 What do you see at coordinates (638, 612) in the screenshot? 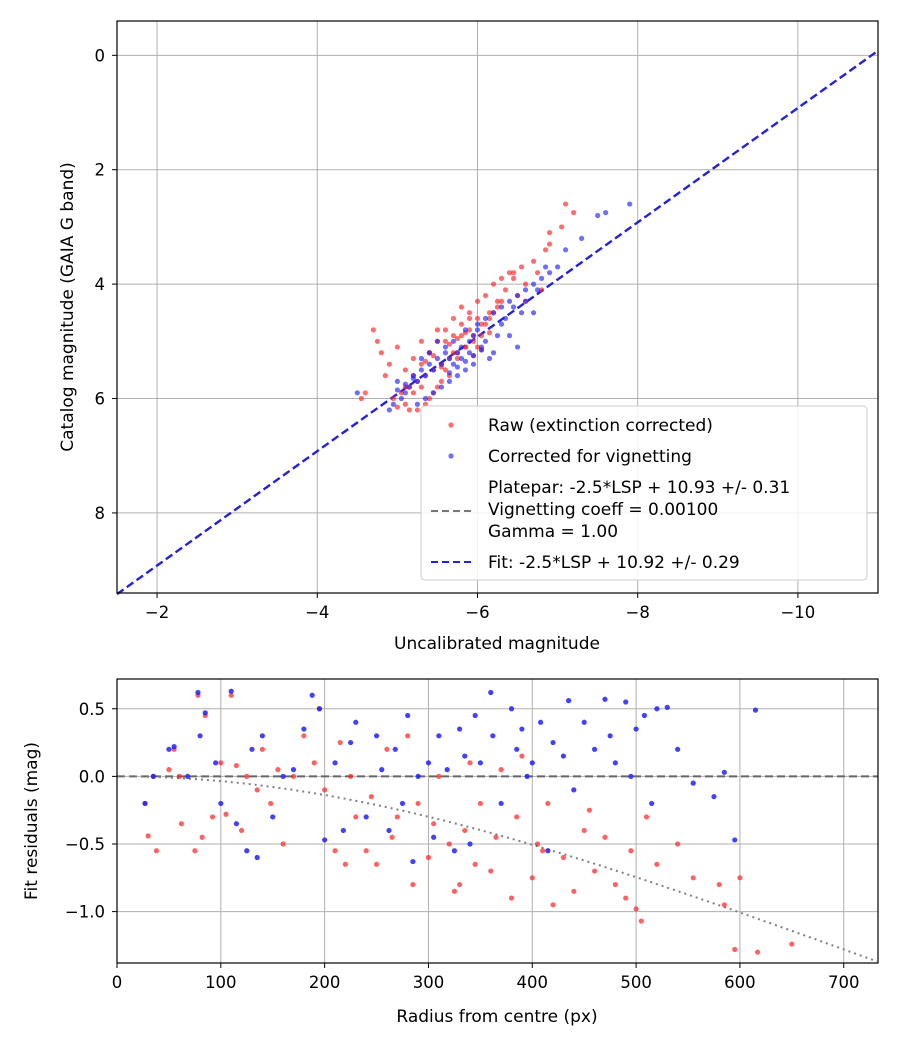
I see `top-x-tick-label: −8` at bounding box center [638, 612].